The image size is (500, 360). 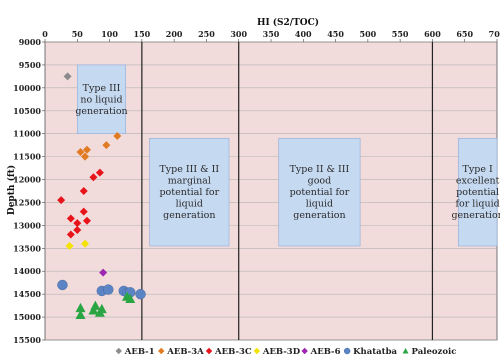 I want to click on y-tick-label: 10500, so click(x=27, y=111).